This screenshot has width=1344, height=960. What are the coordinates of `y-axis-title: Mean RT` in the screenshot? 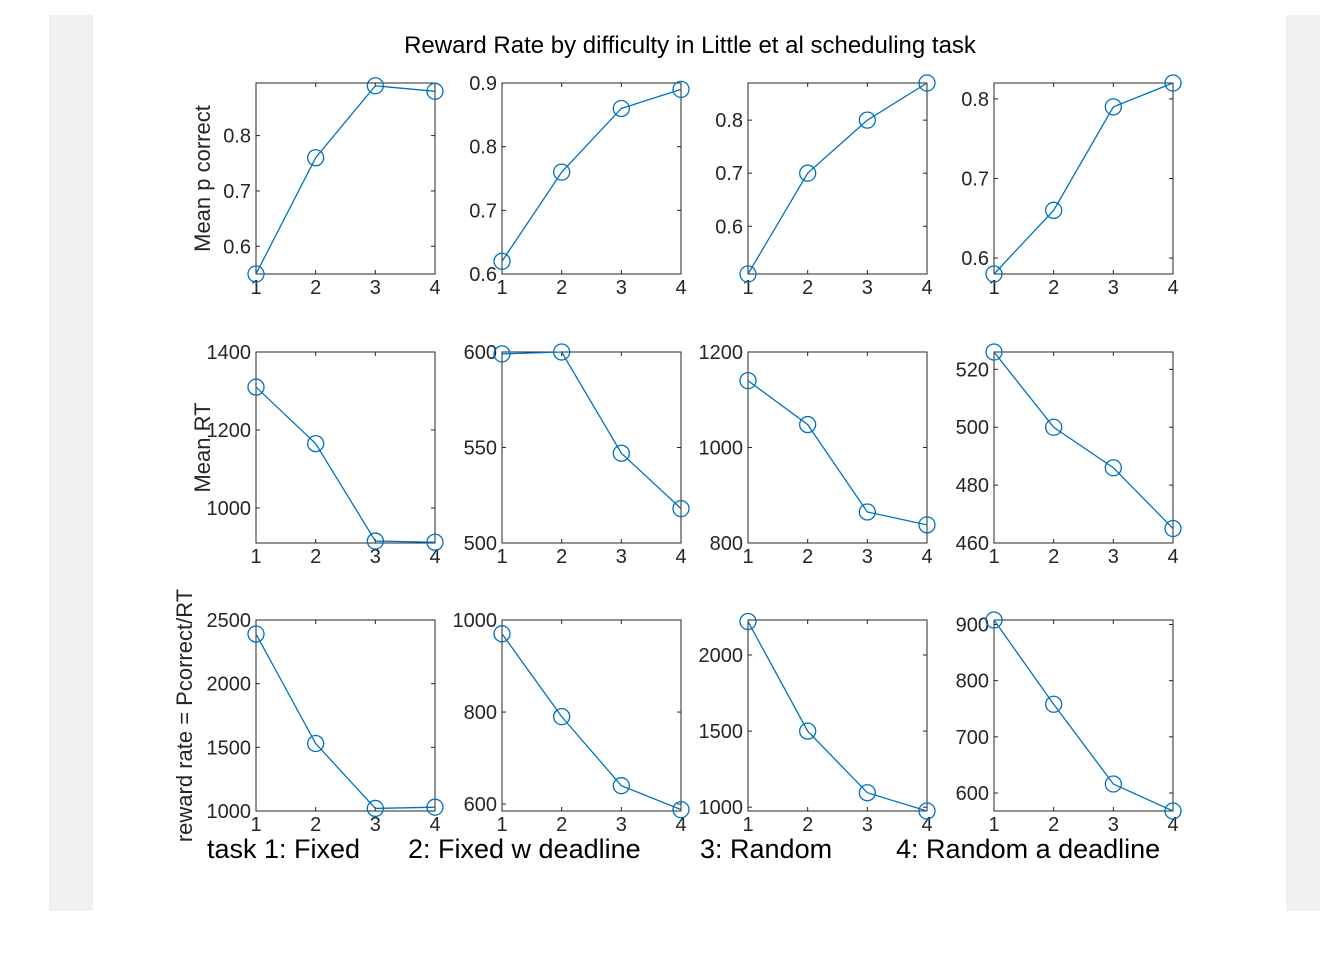 It's located at (202, 447).